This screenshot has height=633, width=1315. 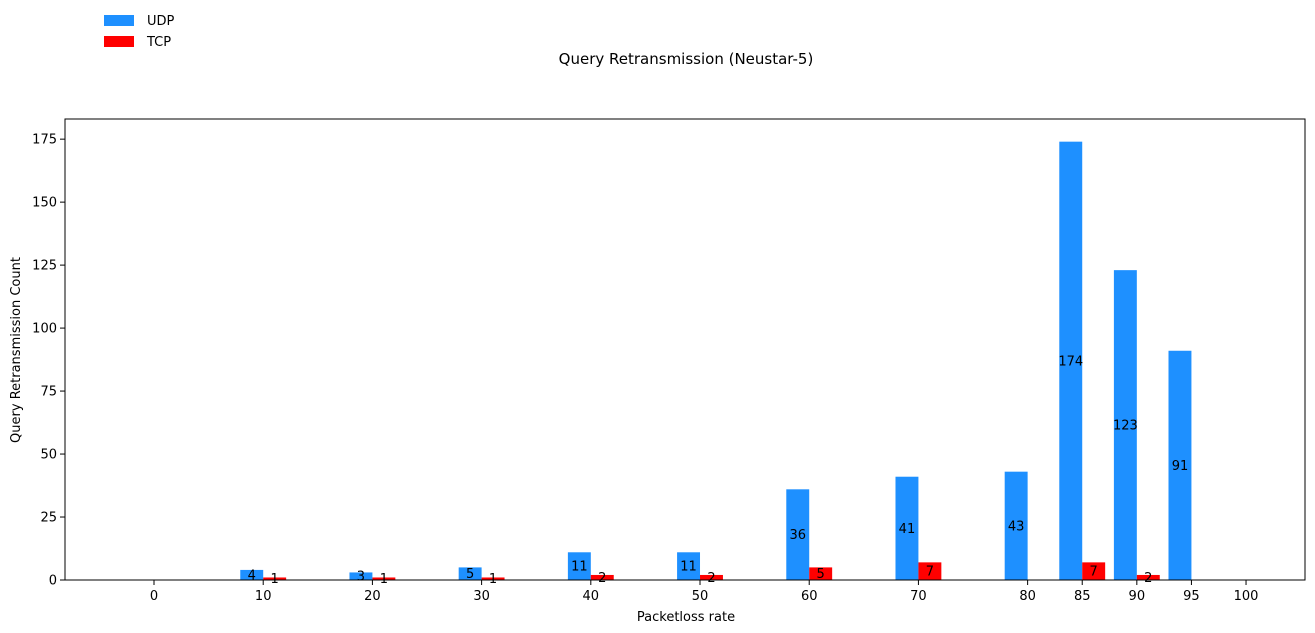 What do you see at coordinates (372, 596) in the screenshot?
I see `x-tick-label: 20` at bounding box center [372, 596].